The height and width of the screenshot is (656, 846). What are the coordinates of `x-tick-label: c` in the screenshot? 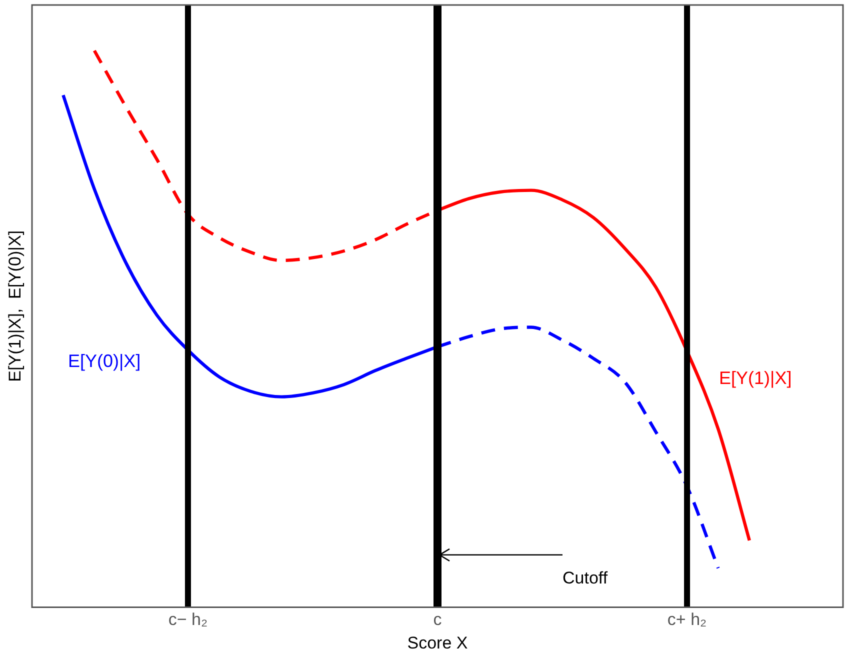 It's located at (437, 620).